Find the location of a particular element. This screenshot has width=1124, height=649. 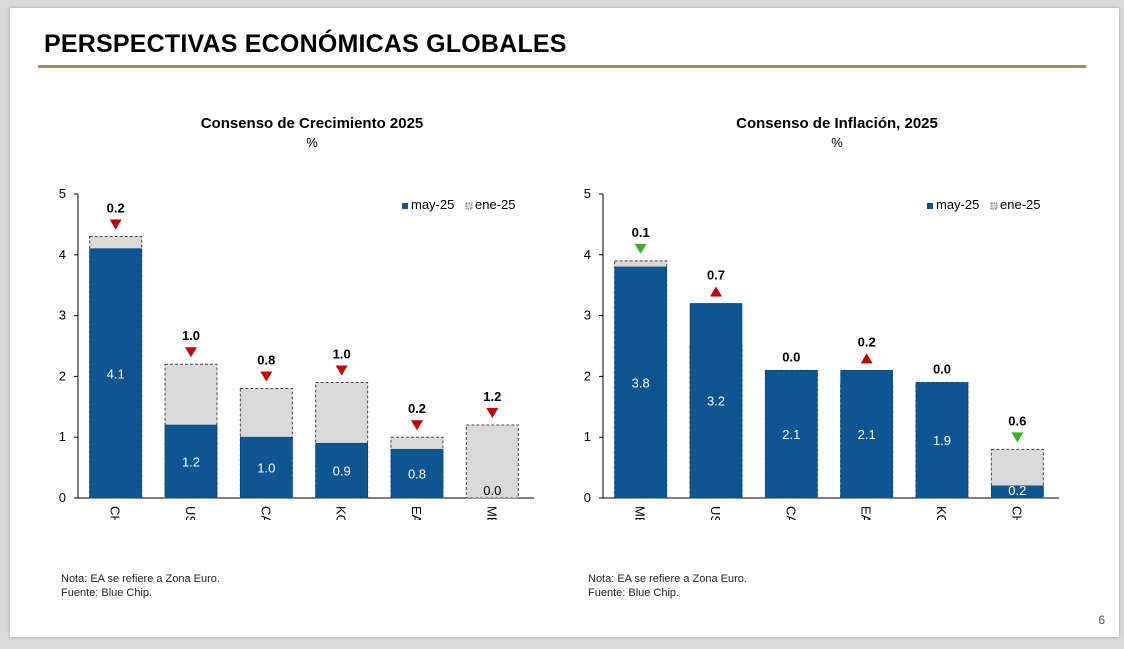

bar-value-label: 0.8 is located at coordinates (417, 474).